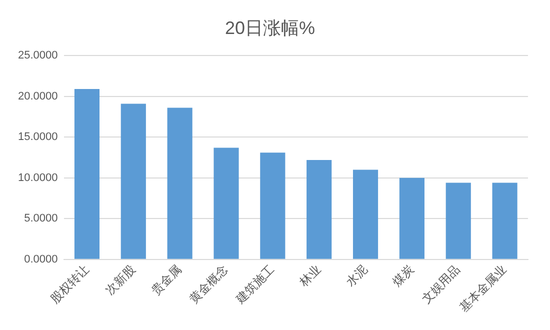 The width and height of the screenshot is (550, 330). Describe the element at coordinates (356, 275) in the screenshot. I see `x-tick-label: 水泥` at that location.